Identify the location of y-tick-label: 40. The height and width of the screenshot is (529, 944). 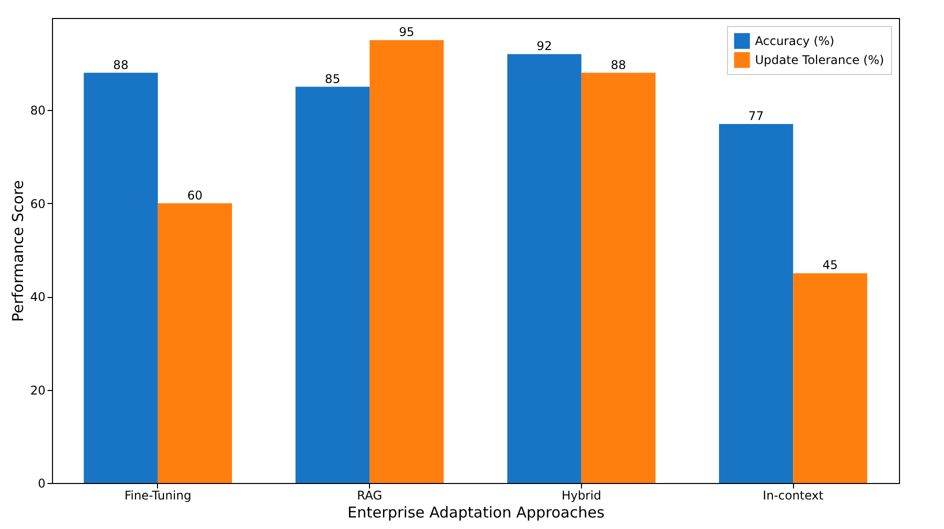
(38, 297).